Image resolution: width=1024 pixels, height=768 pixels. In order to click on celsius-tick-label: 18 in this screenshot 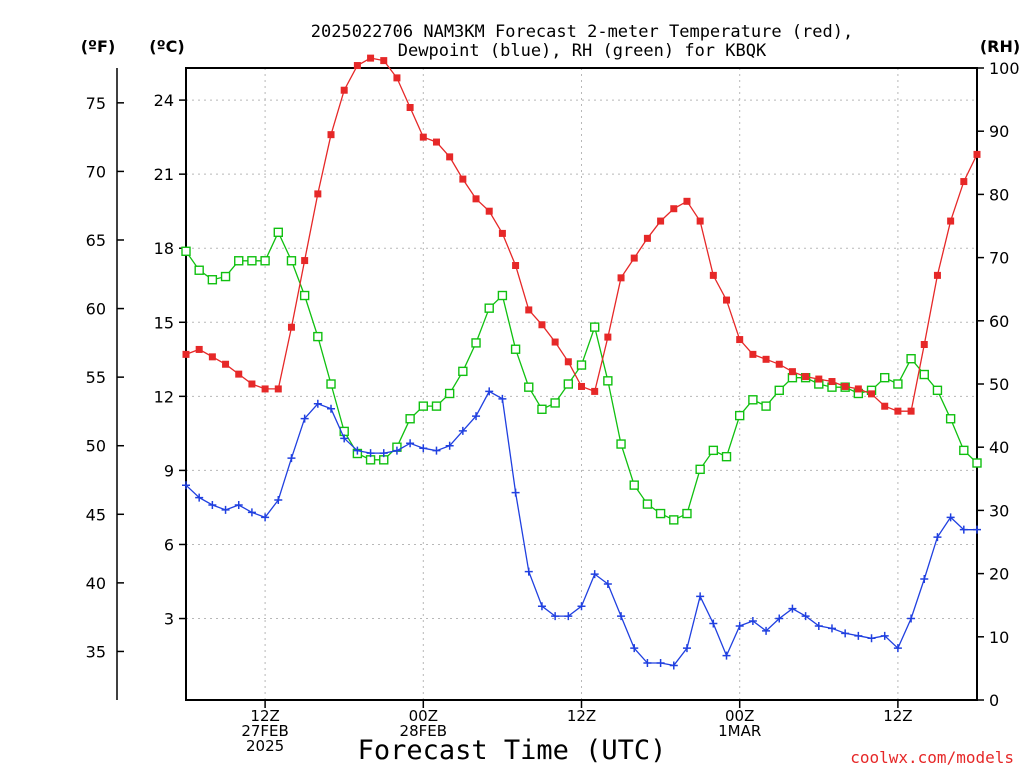, I will do `click(164, 248)`.